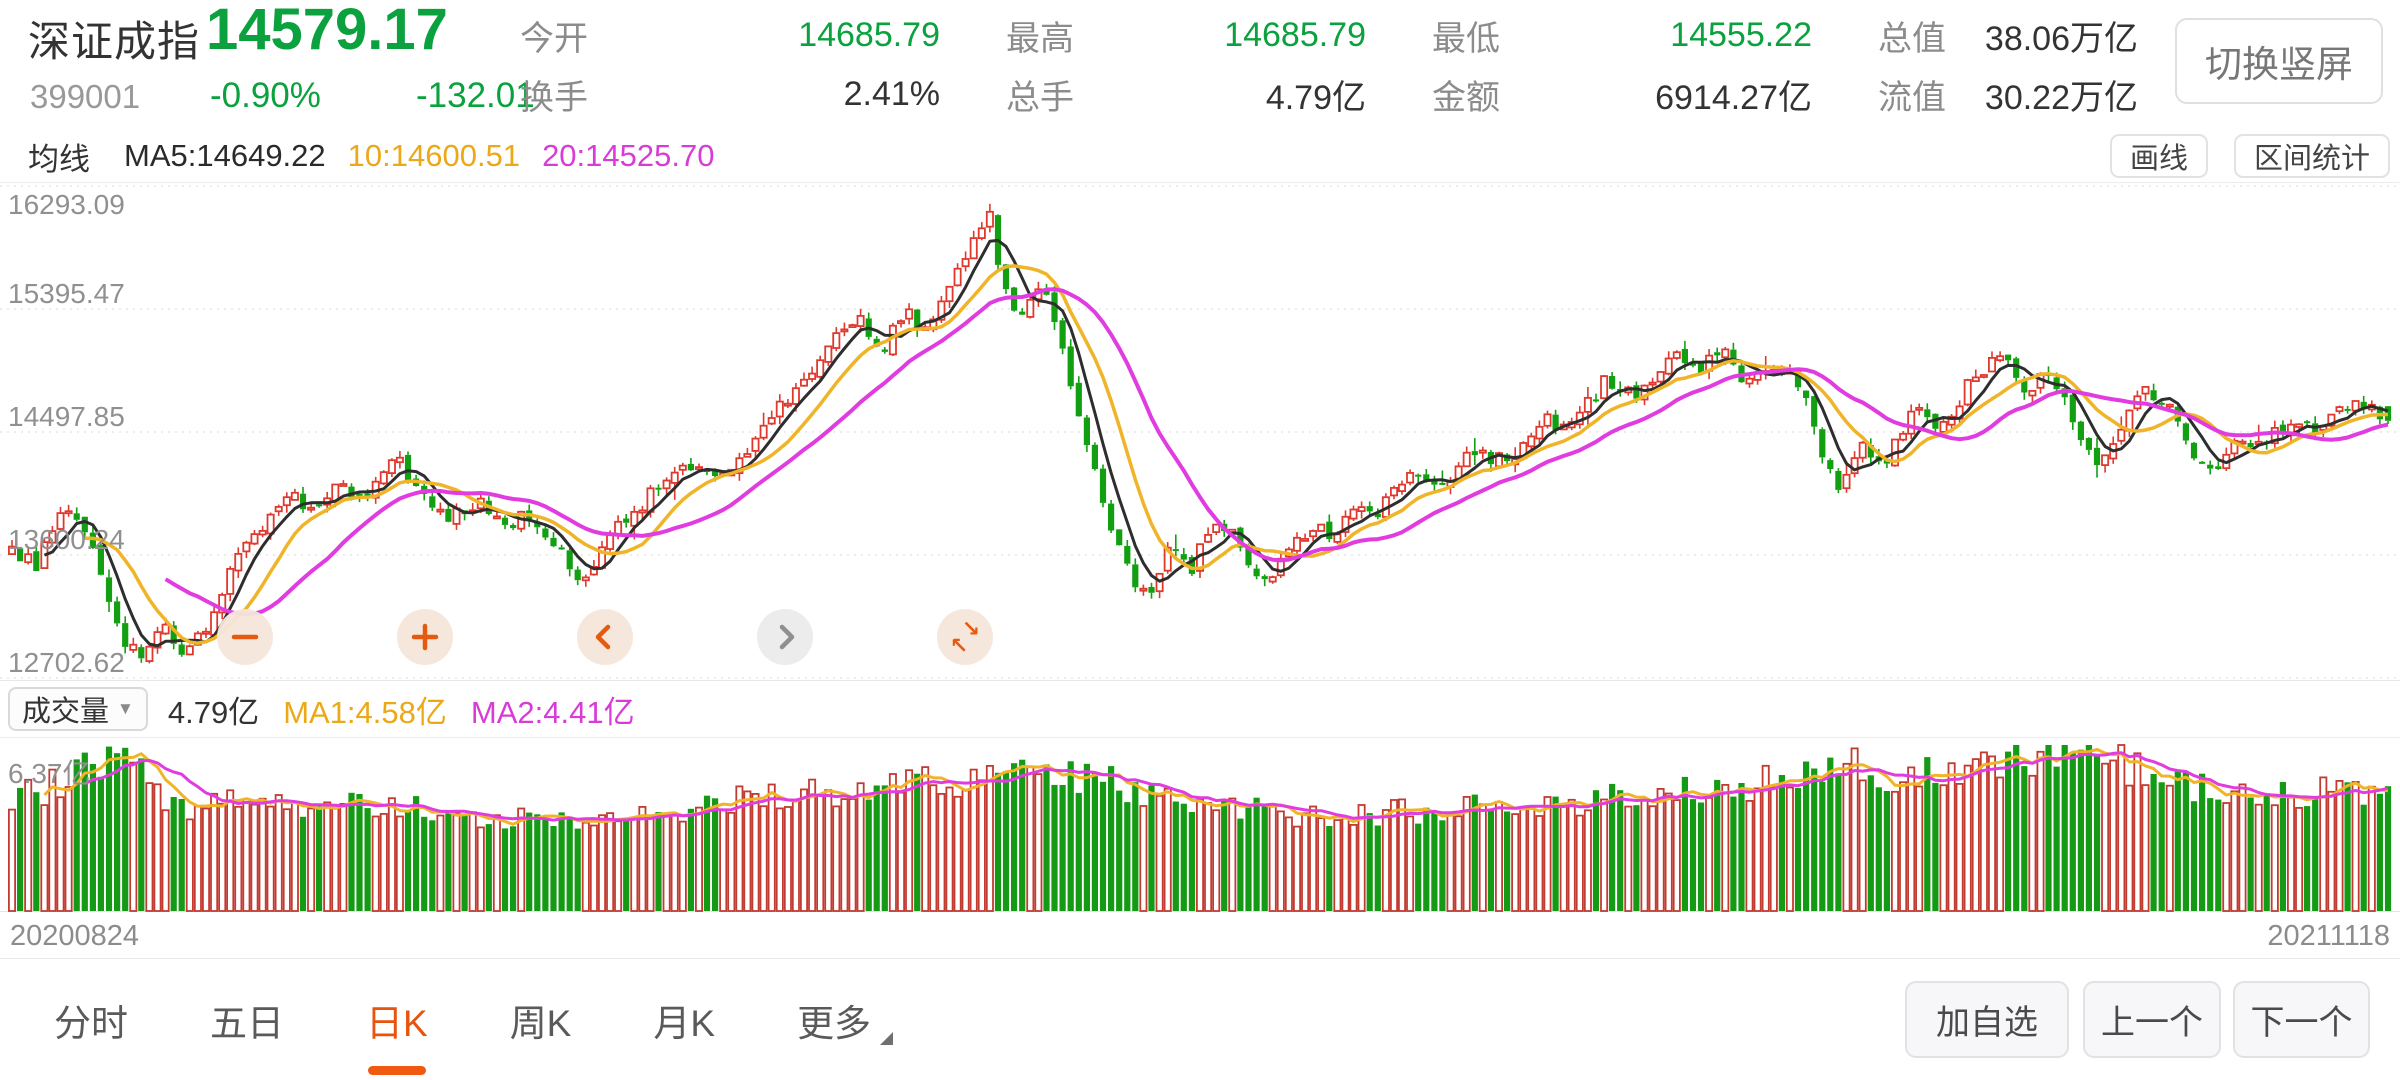  I want to click on caret-down-icon: ▼, so click(125, 708).